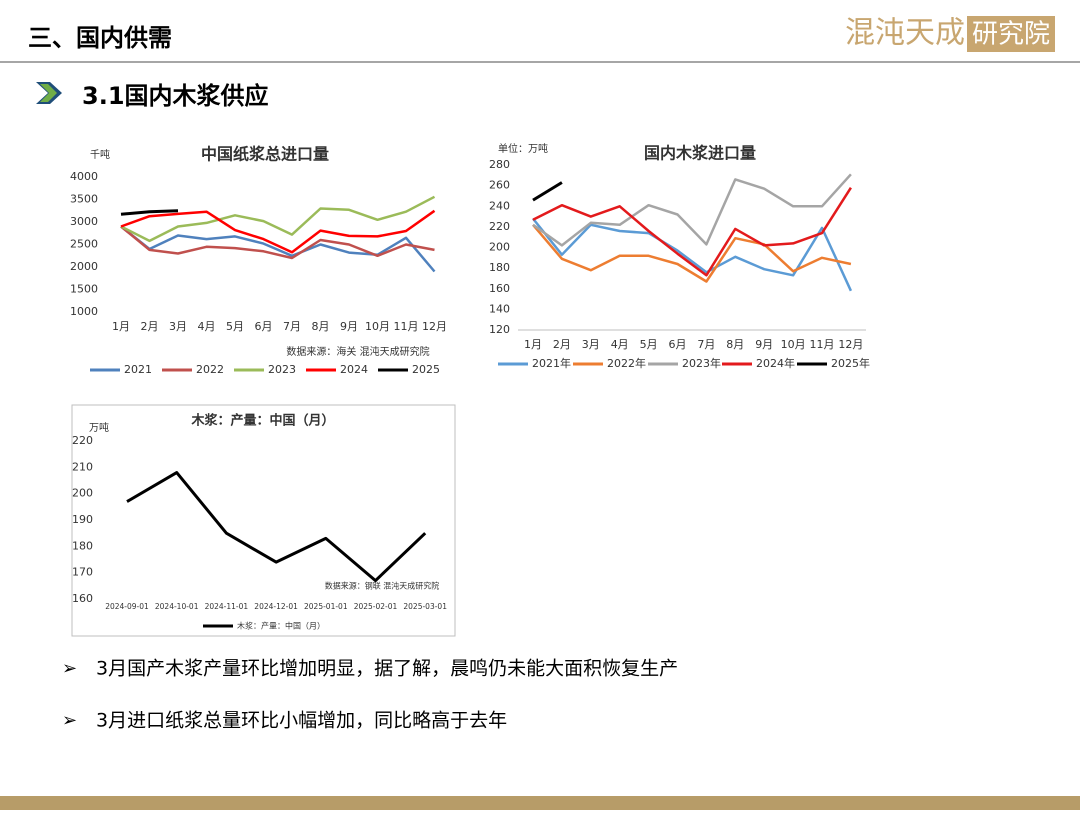 The width and height of the screenshot is (1080, 814). Describe the element at coordinates (426, 369) in the screenshot. I see `legend-label: 2025` at that location.